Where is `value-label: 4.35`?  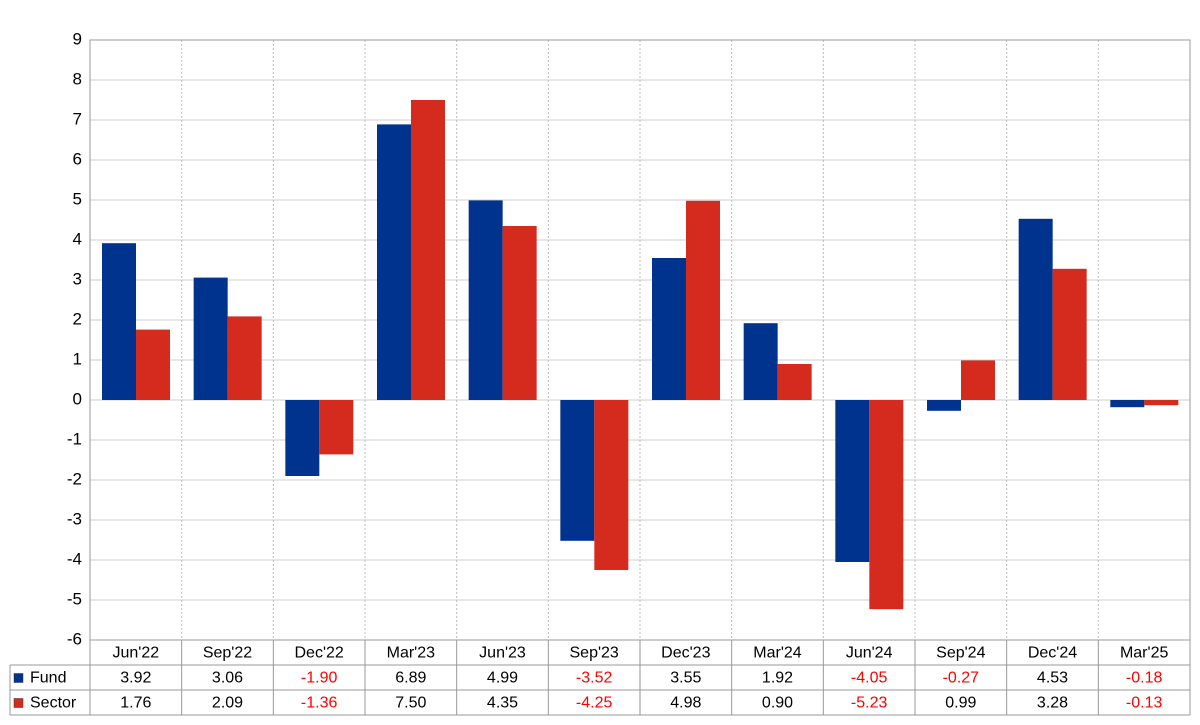
value-label: 4.35 is located at coordinates (502, 703).